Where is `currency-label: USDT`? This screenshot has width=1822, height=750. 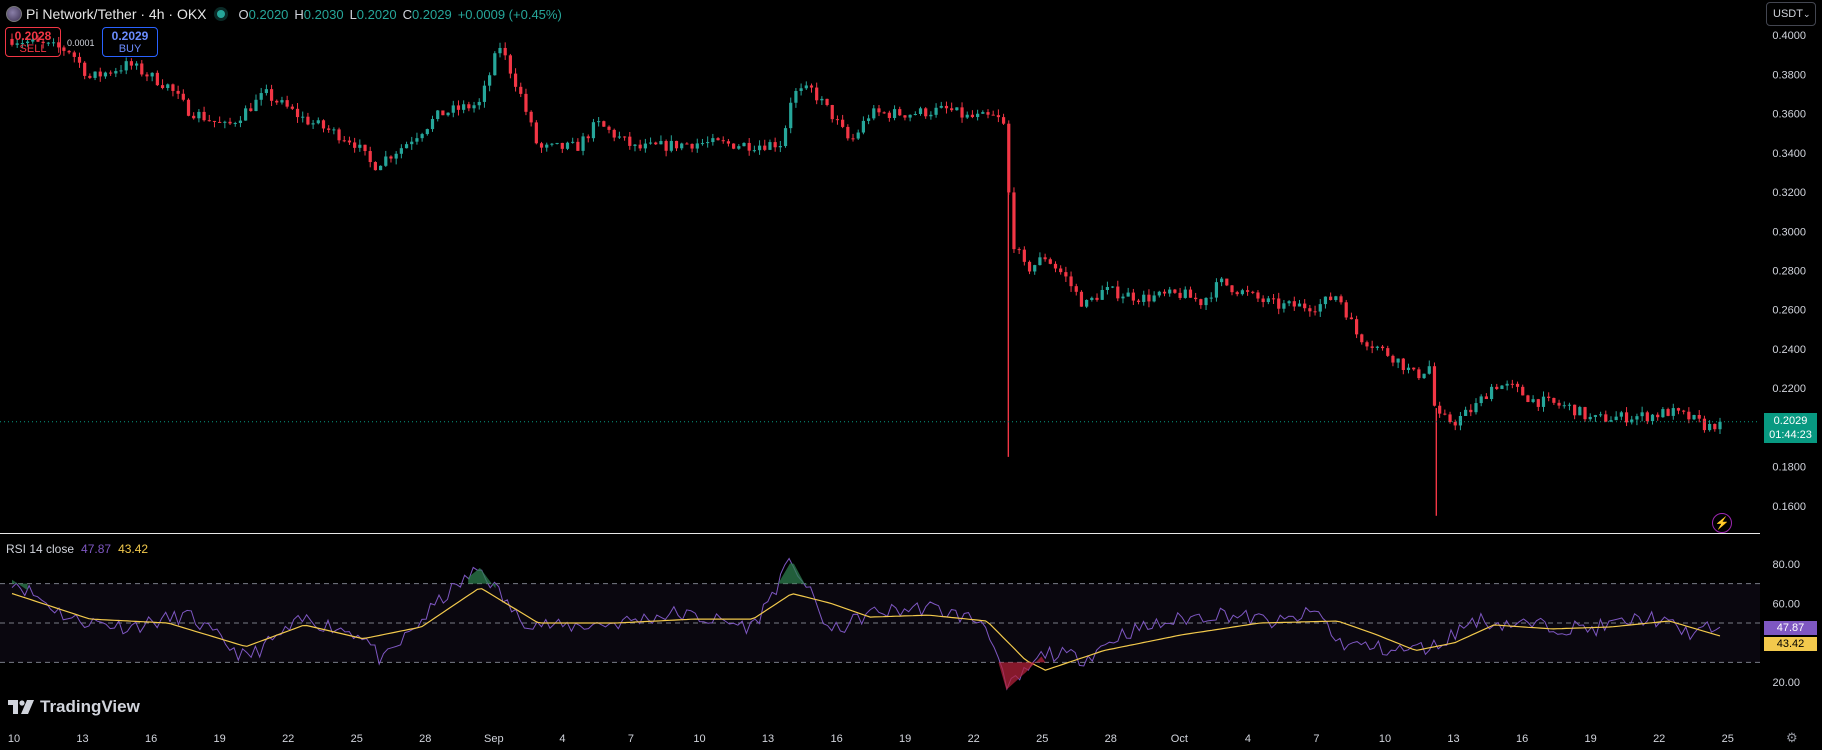
currency-label: USDT is located at coordinates (1788, 14).